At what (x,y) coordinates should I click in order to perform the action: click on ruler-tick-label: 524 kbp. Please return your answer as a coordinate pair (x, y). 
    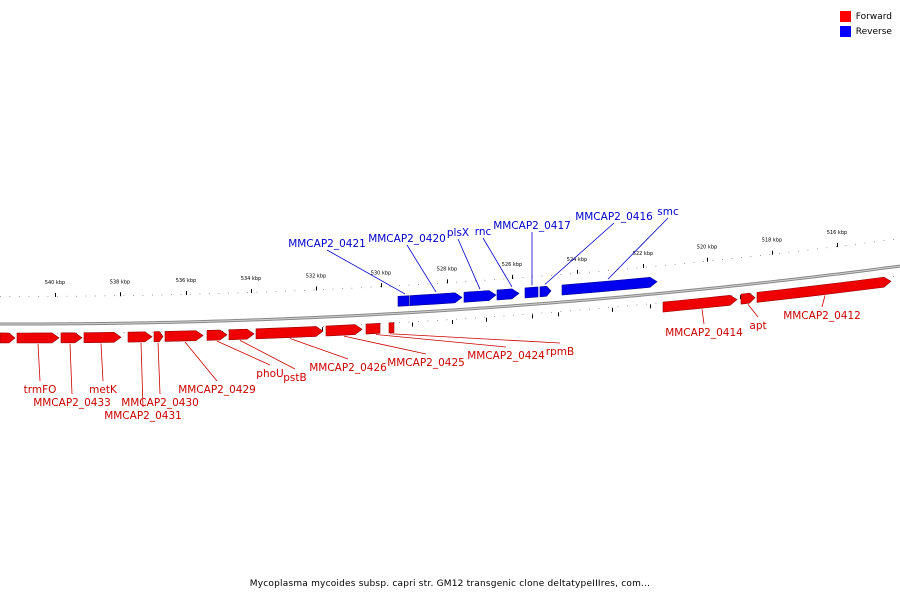
    Looking at the image, I should click on (577, 260).